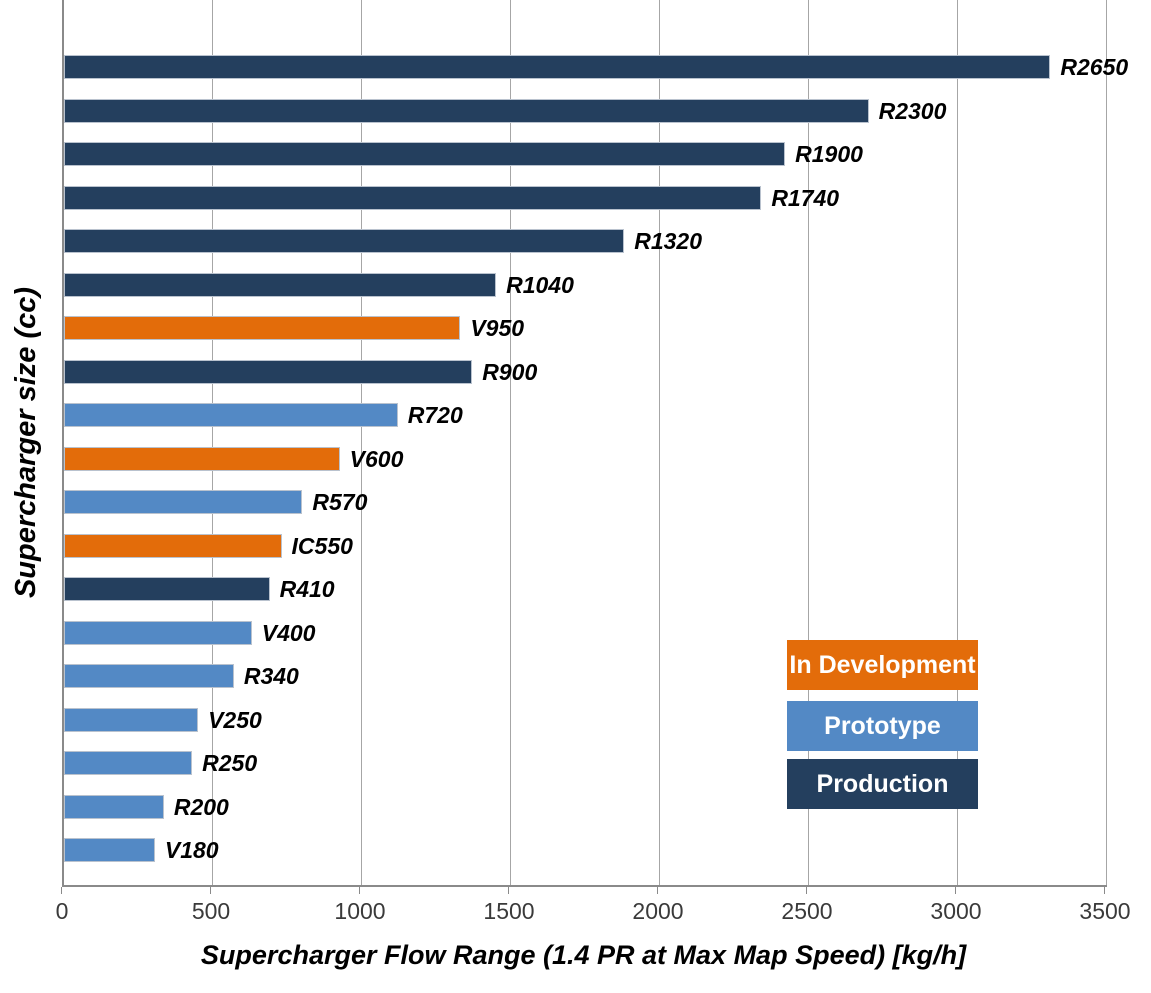  What do you see at coordinates (912, 111) in the screenshot?
I see `bar-label-r2300: R2300` at bounding box center [912, 111].